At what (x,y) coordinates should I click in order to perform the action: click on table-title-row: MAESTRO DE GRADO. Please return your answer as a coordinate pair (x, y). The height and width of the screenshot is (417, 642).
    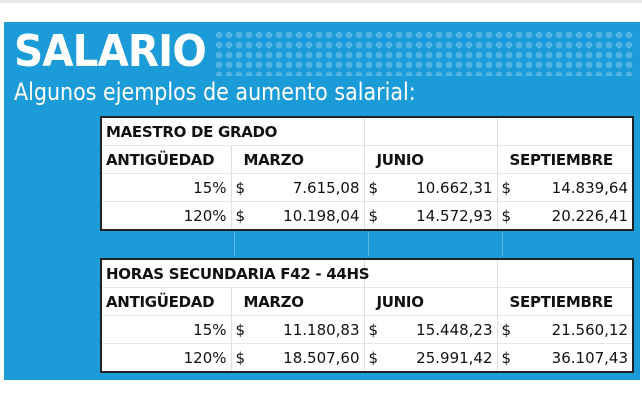
    Looking at the image, I should click on (367, 131).